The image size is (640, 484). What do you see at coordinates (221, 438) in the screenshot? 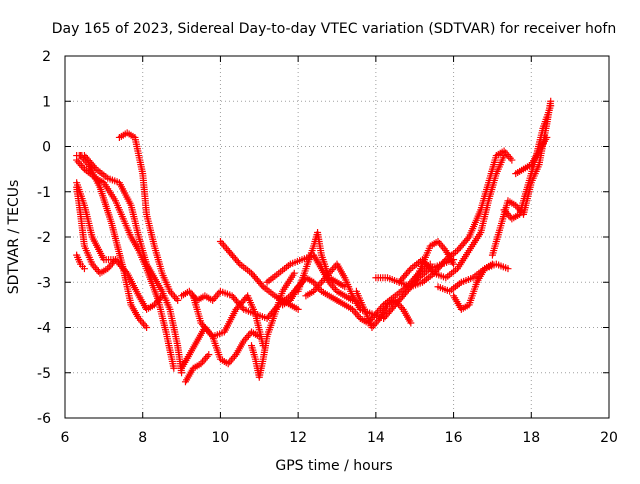
I see `x-tick-label: 10` at bounding box center [221, 438].